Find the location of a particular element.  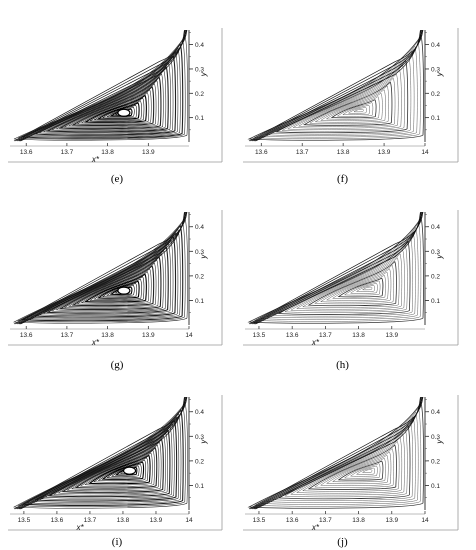

panel-h: 0.1 0.2 0.3 0.4 y 13.5 13.6 13.7 13.8 13.9 x* (h) is located at coordinates (350, 290).